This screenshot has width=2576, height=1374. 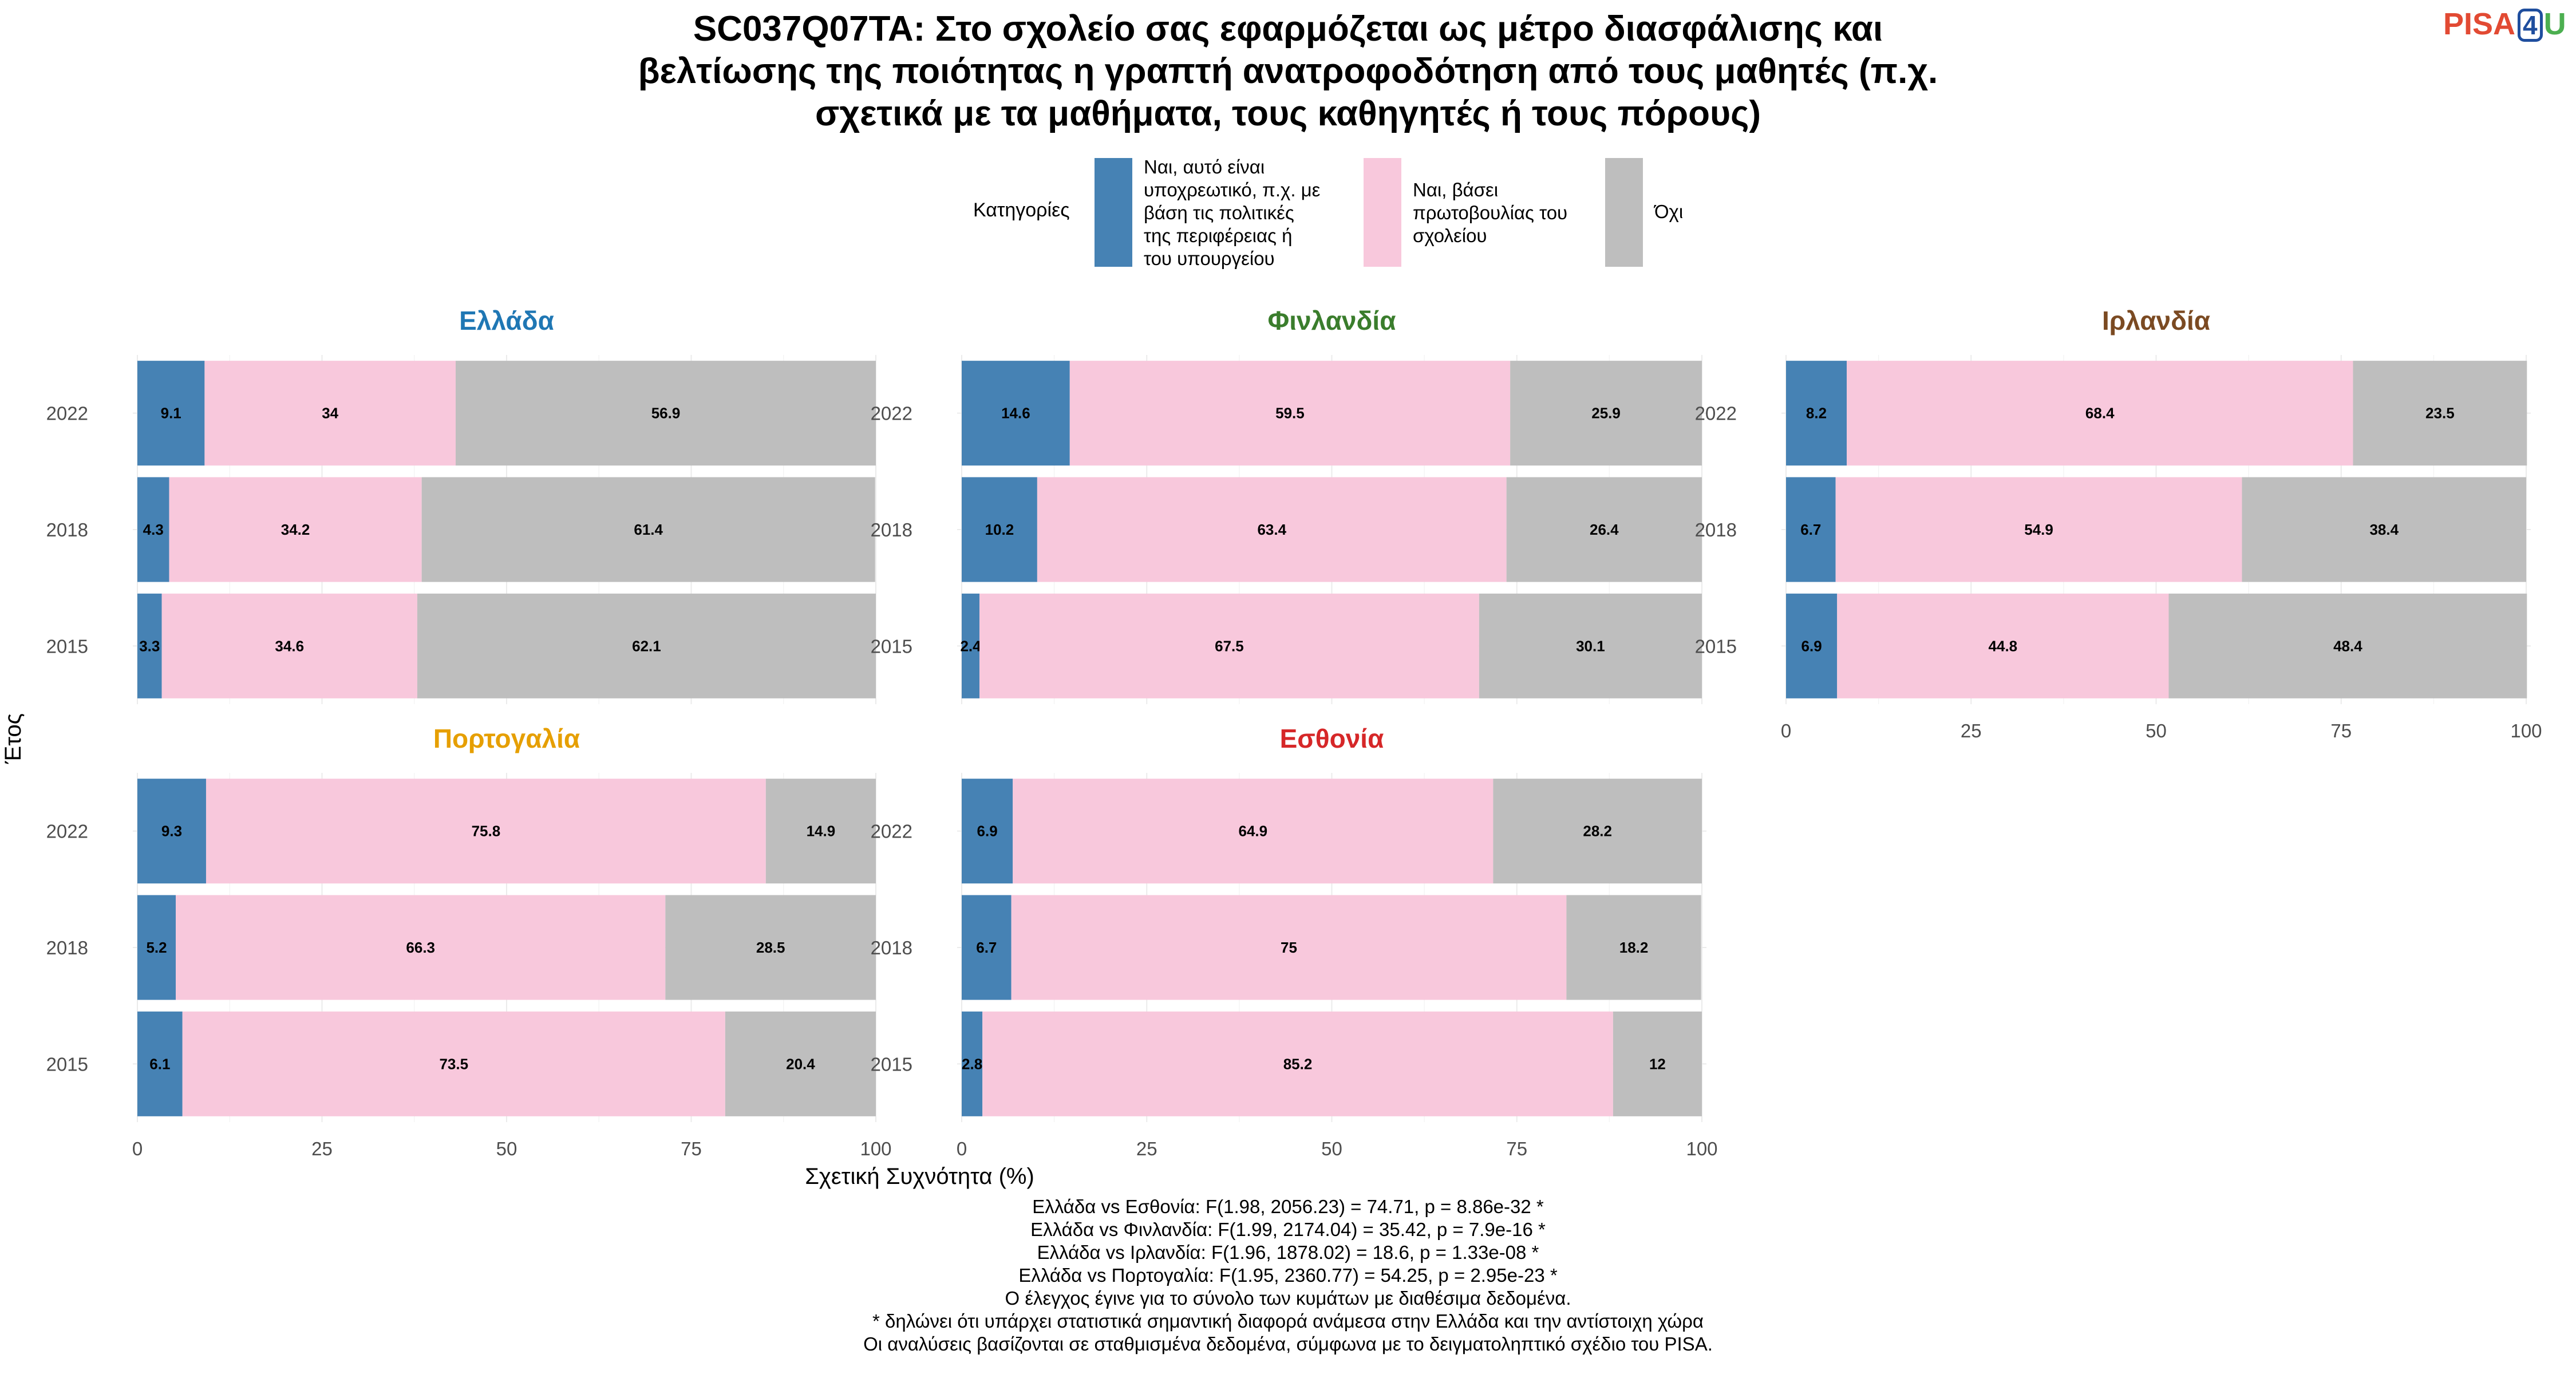 I want to click on data-label: 56.9, so click(x=666, y=414).